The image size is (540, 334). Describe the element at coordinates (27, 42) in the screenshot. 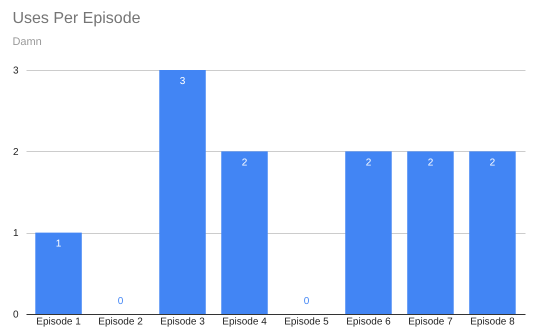

I see `chart-subtitle: Damn` at that location.